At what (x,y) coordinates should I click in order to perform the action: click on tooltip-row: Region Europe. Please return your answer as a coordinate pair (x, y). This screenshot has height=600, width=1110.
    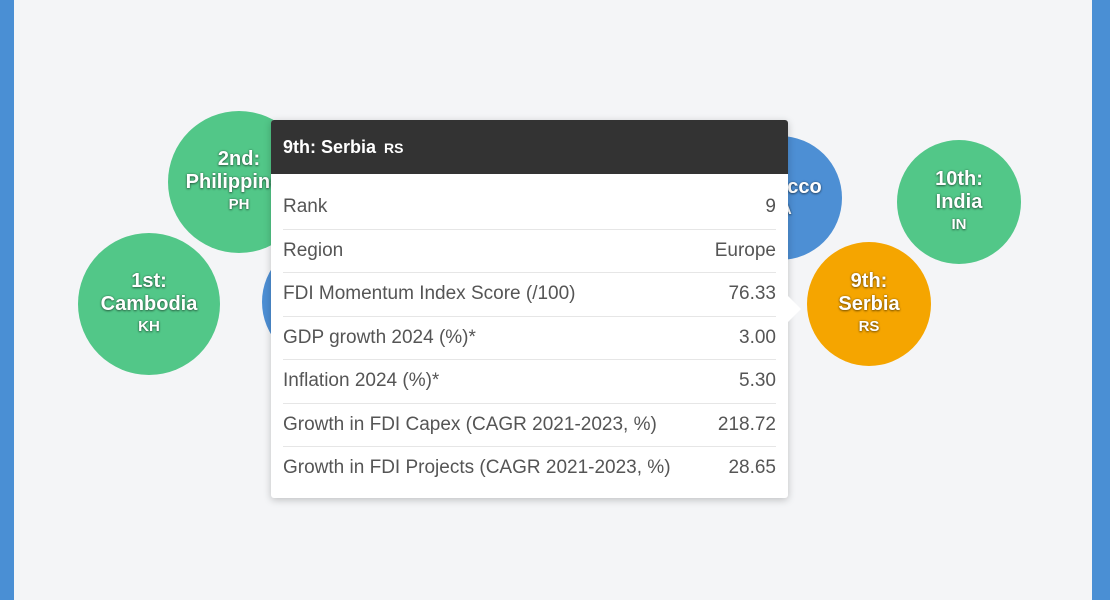
    Looking at the image, I should click on (529, 251).